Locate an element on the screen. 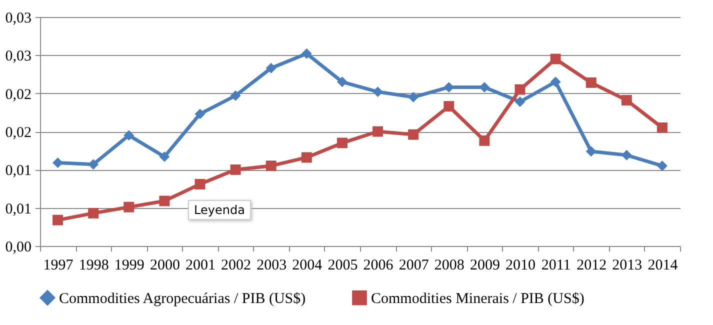 This screenshot has width=713, height=325. x-tick-label: 2011 is located at coordinates (556, 266).